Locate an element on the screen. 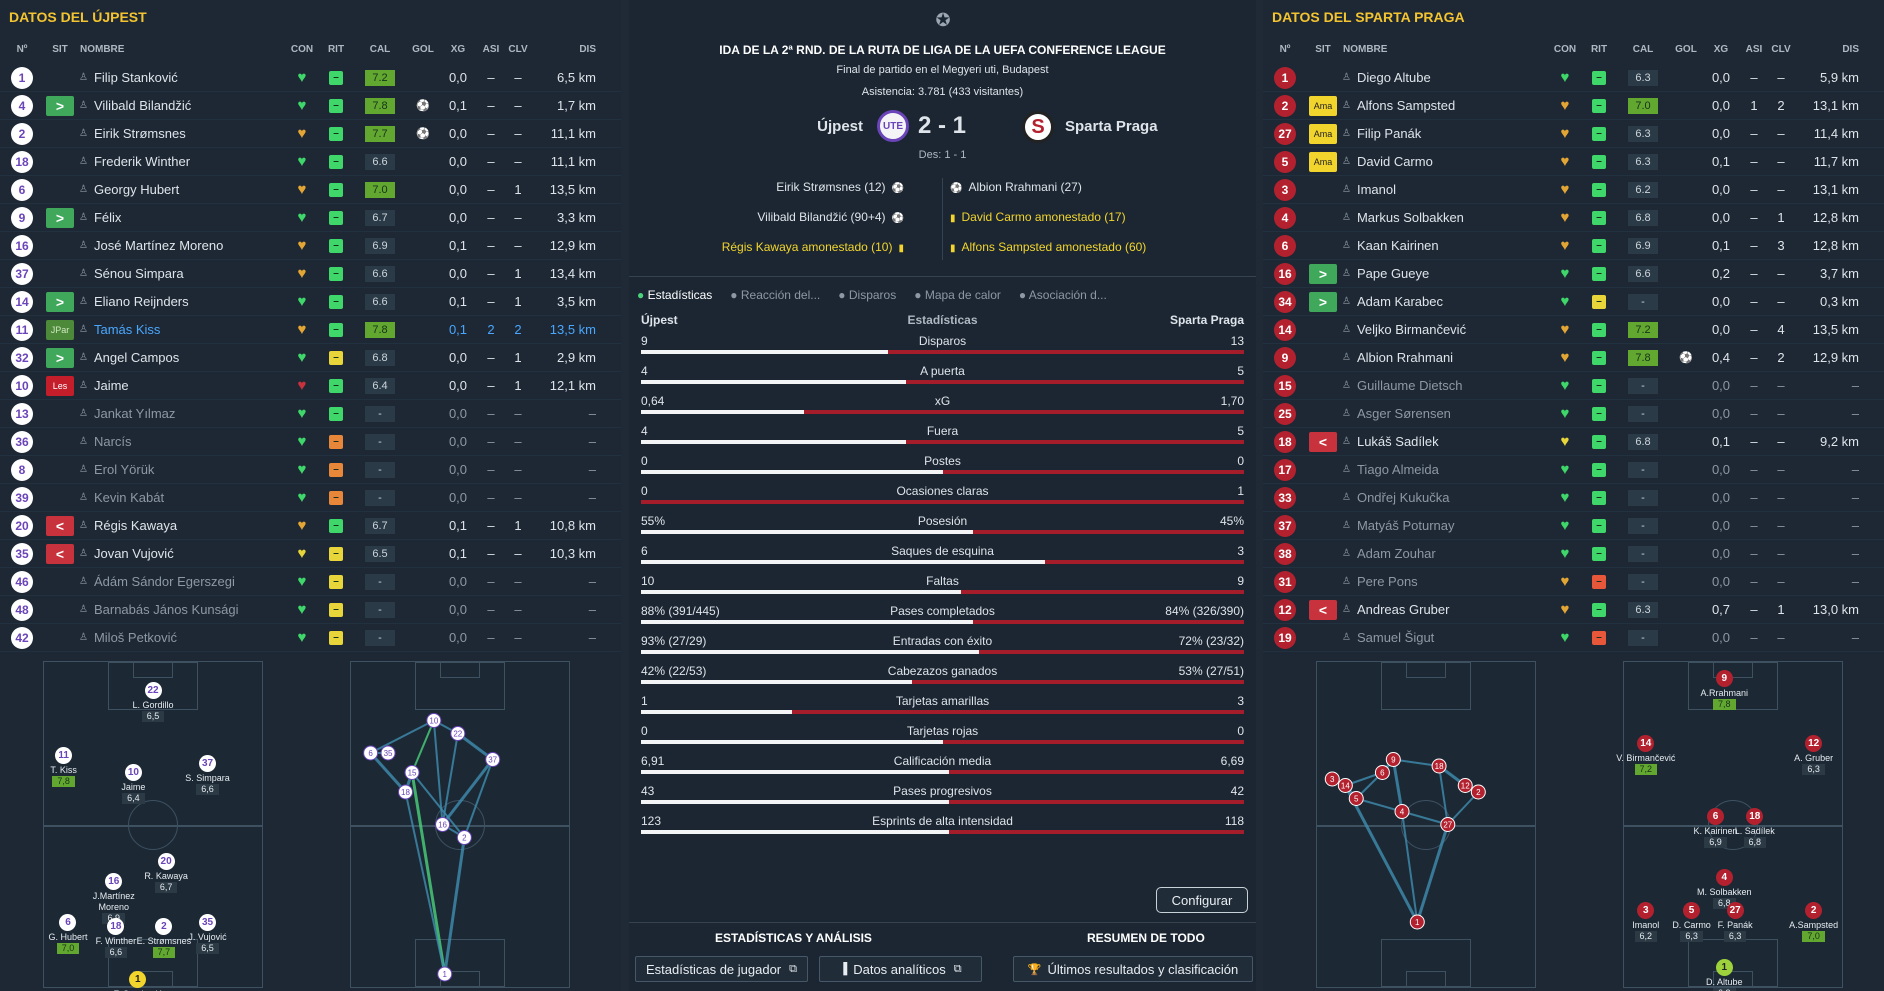 This screenshot has width=1884, height=991. away-team-name: Sparta Praga is located at coordinates (1111, 126).